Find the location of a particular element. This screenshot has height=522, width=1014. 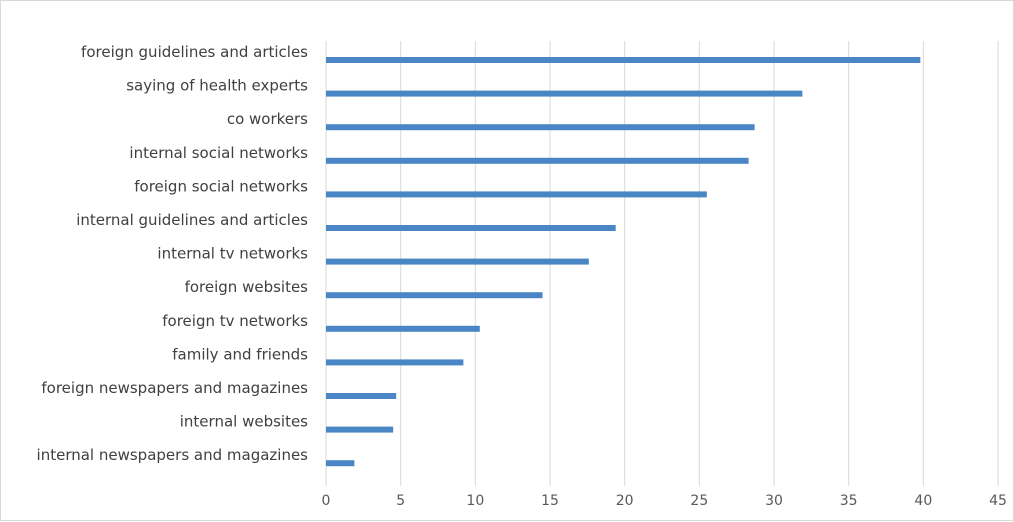

x-tick-label: 35 is located at coordinates (849, 501).